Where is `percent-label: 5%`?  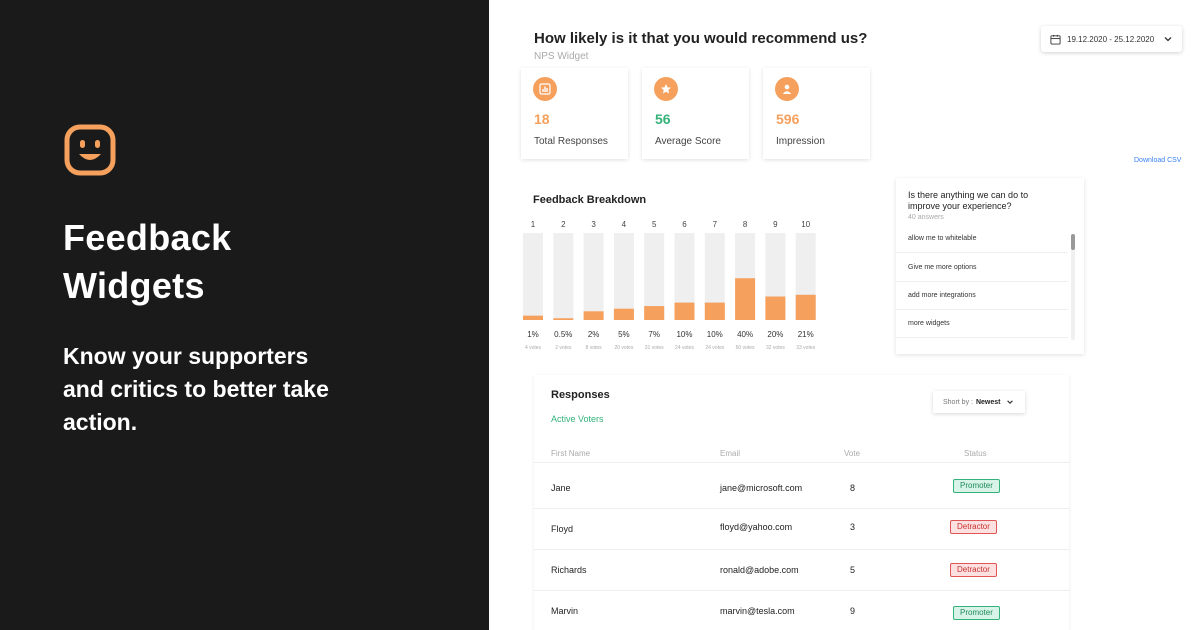 percent-label: 5% is located at coordinates (624, 334).